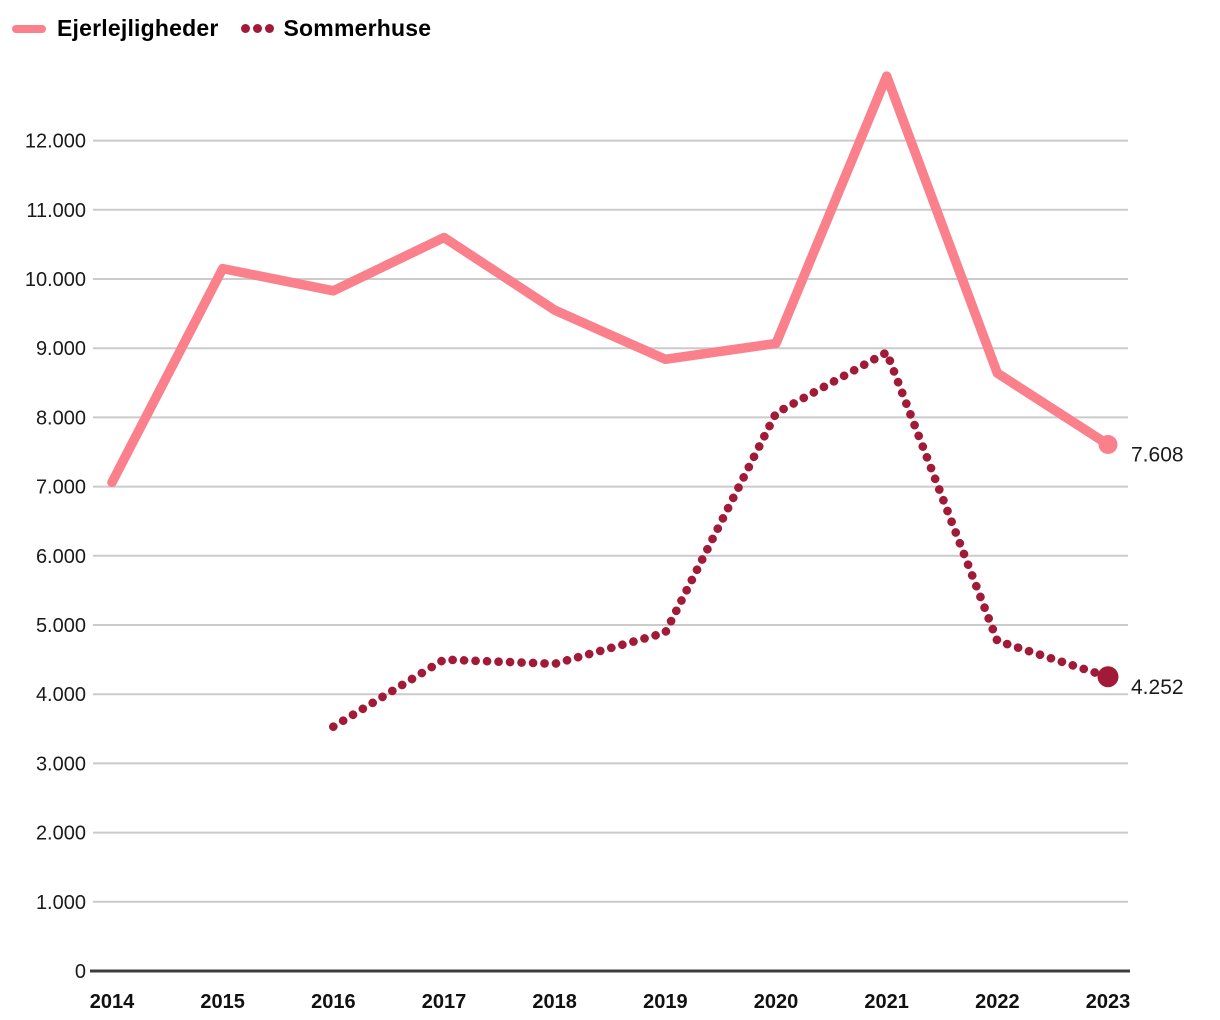  Describe the element at coordinates (222, 1002) in the screenshot. I see `x-axis-tick-label: 2015` at that location.